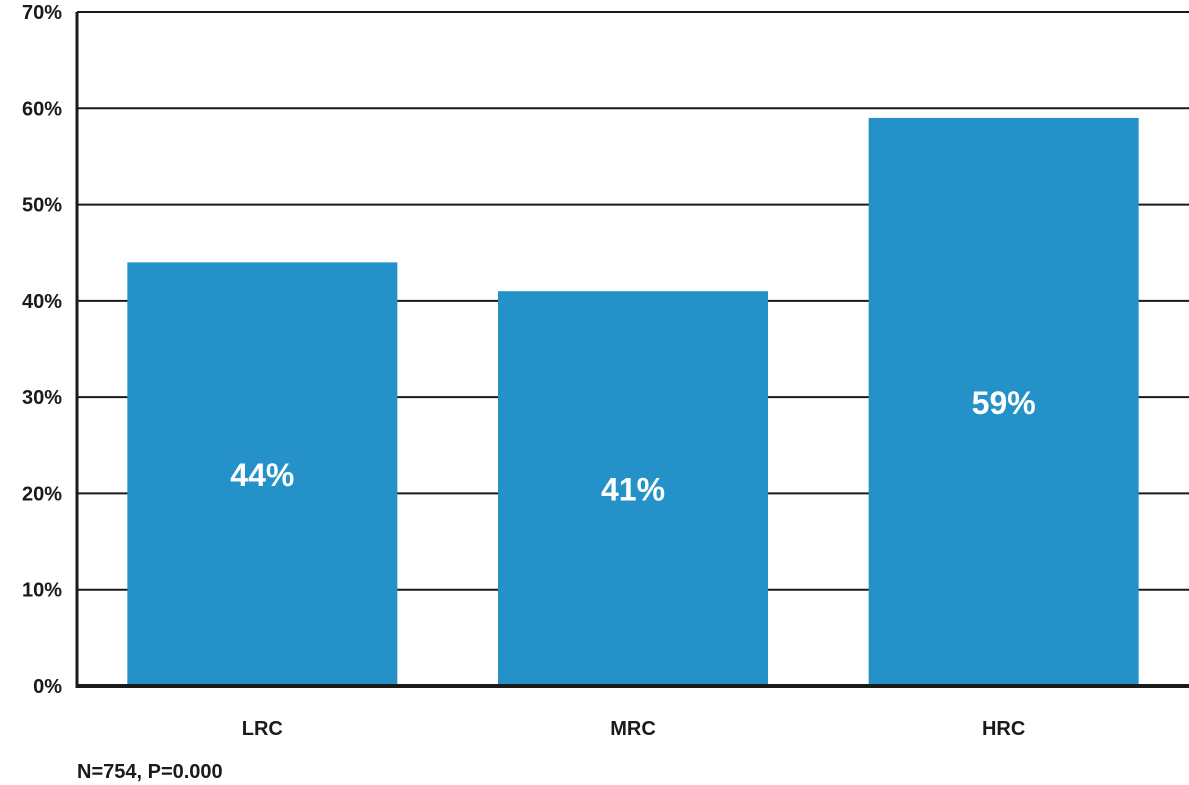 This screenshot has height=785, width=1189. What do you see at coordinates (42, 109) in the screenshot?
I see `y-tick-label: 60%` at bounding box center [42, 109].